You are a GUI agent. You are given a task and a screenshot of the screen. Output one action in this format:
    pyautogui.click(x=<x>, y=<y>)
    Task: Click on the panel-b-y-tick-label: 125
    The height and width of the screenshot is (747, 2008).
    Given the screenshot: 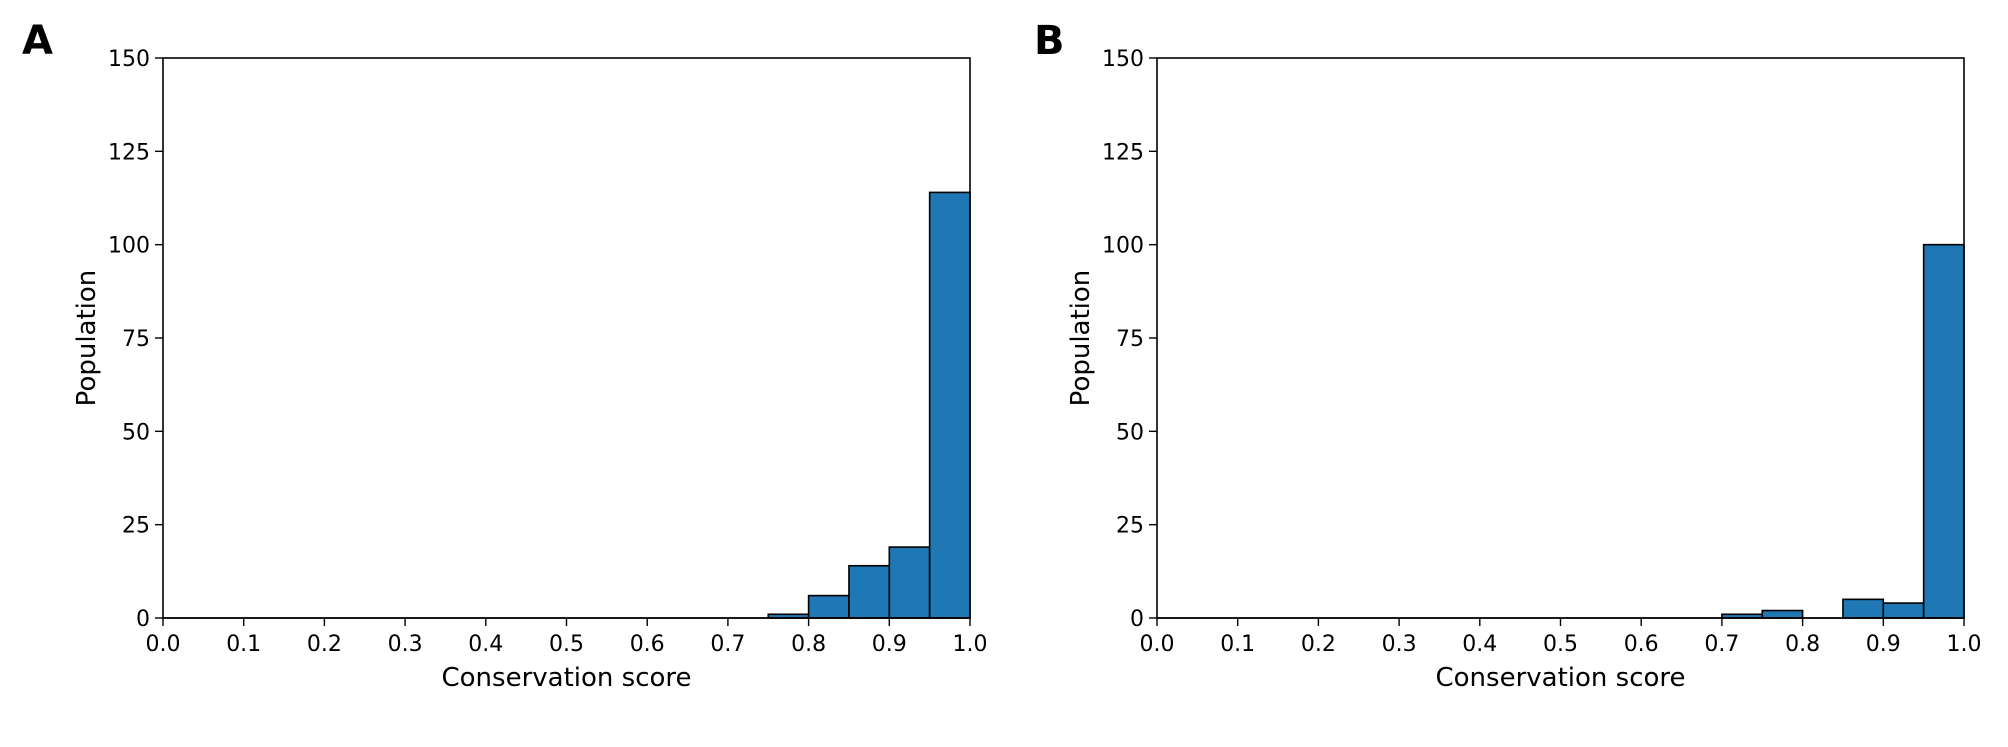 What is the action you would take?
    pyautogui.click(x=1123, y=152)
    